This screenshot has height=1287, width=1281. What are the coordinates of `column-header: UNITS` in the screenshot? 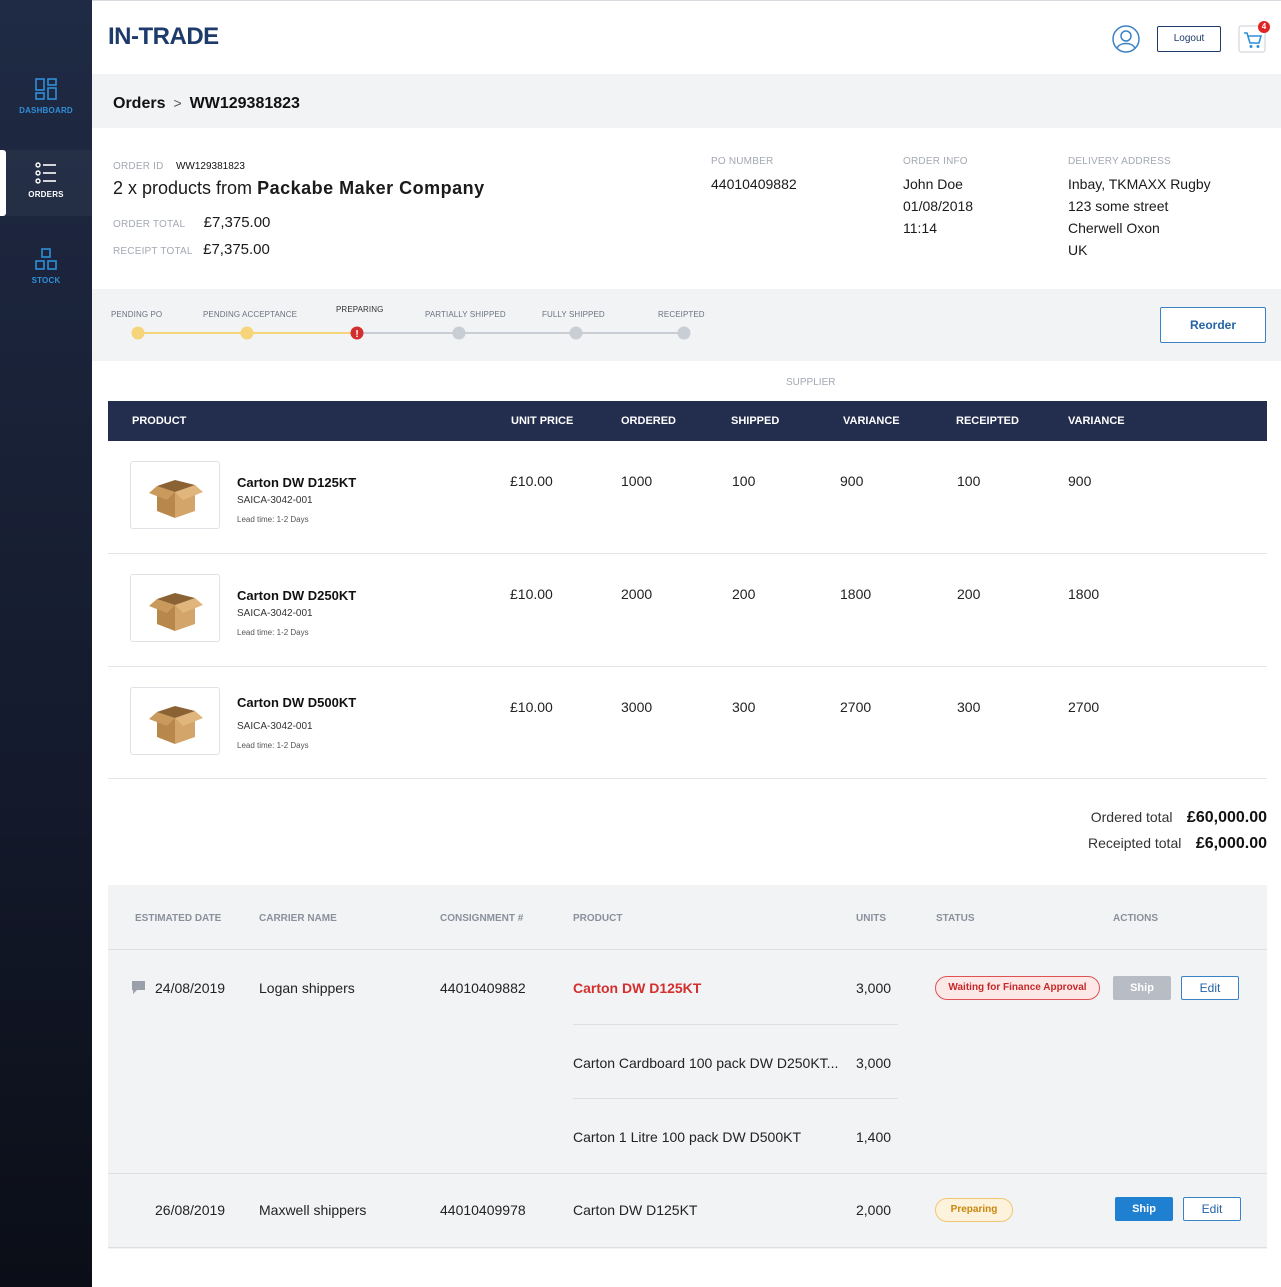 It's located at (871, 918).